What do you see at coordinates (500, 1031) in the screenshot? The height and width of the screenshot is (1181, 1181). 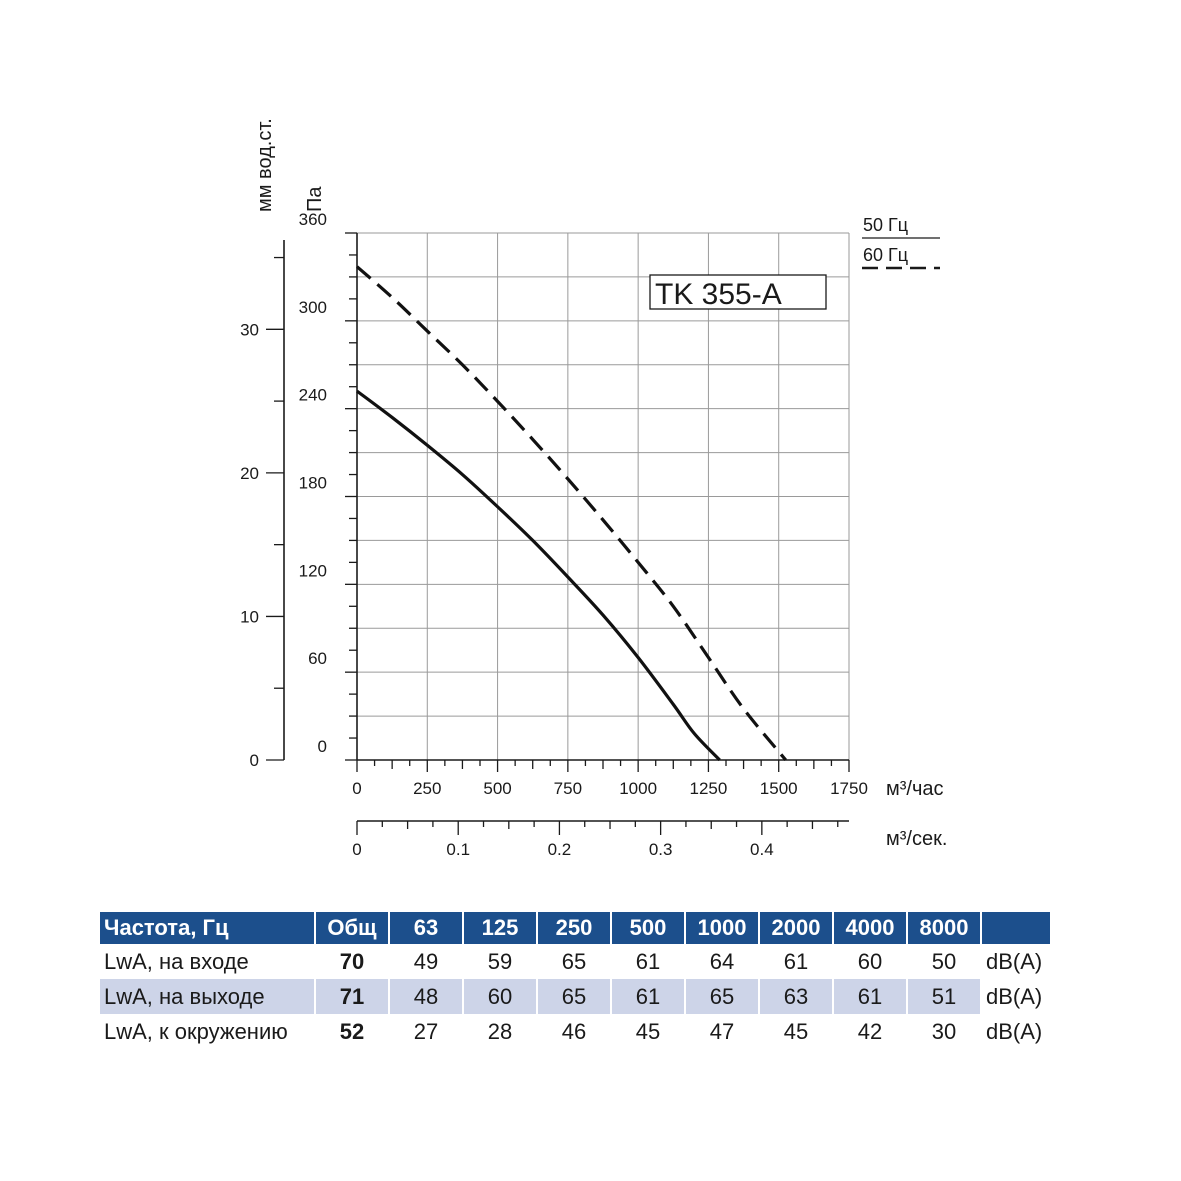 I see `row-value: 28` at bounding box center [500, 1031].